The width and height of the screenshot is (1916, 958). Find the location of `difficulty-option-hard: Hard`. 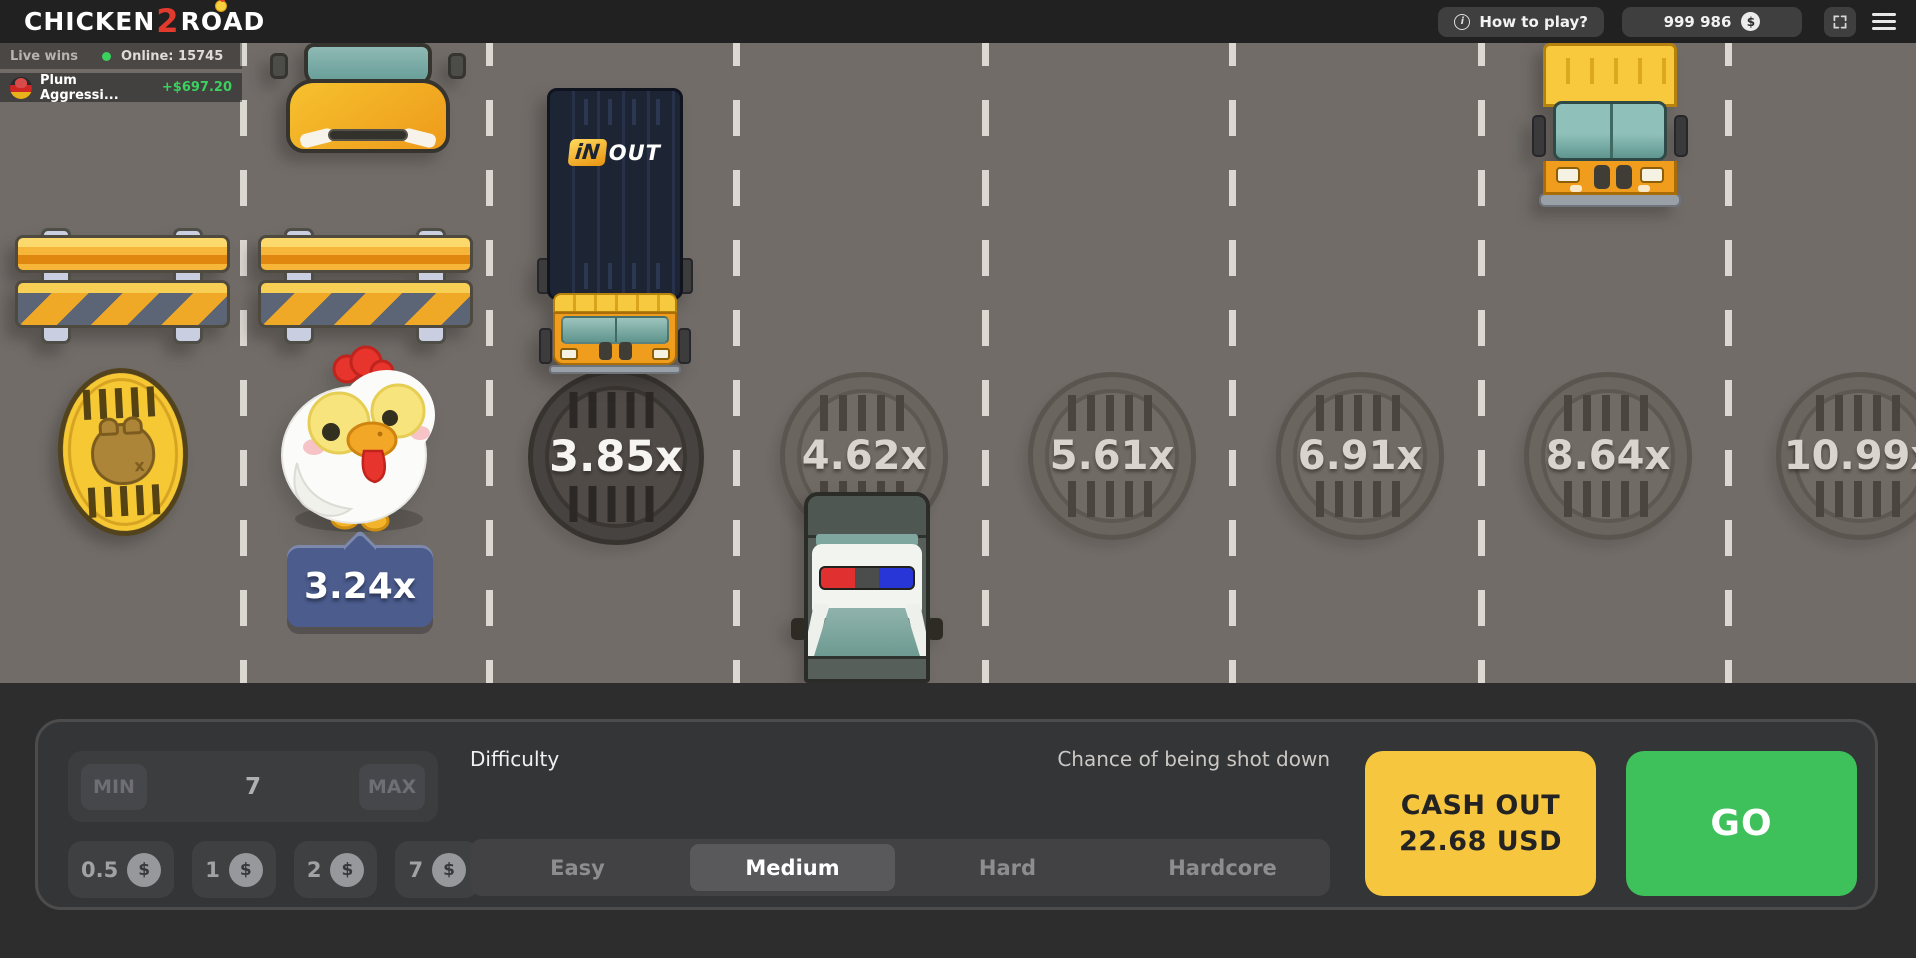

difficulty-option-hard: Hard is located at coordinates (1007, 867).